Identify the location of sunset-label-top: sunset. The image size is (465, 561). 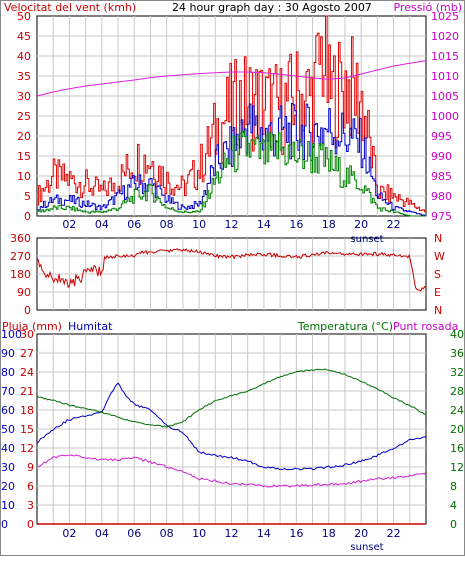
(366, 239).